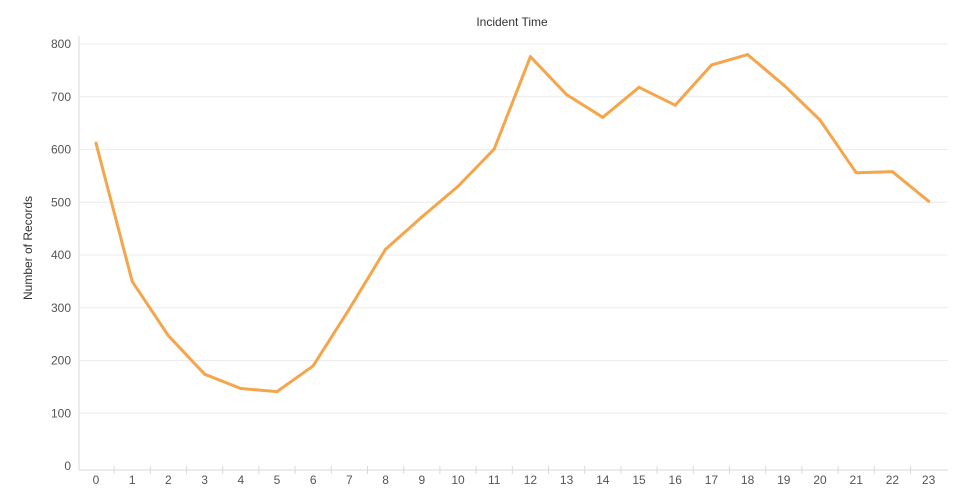 The image size is (960, 500). I want to click on chart-title: Incident Time, so click(512, 22).